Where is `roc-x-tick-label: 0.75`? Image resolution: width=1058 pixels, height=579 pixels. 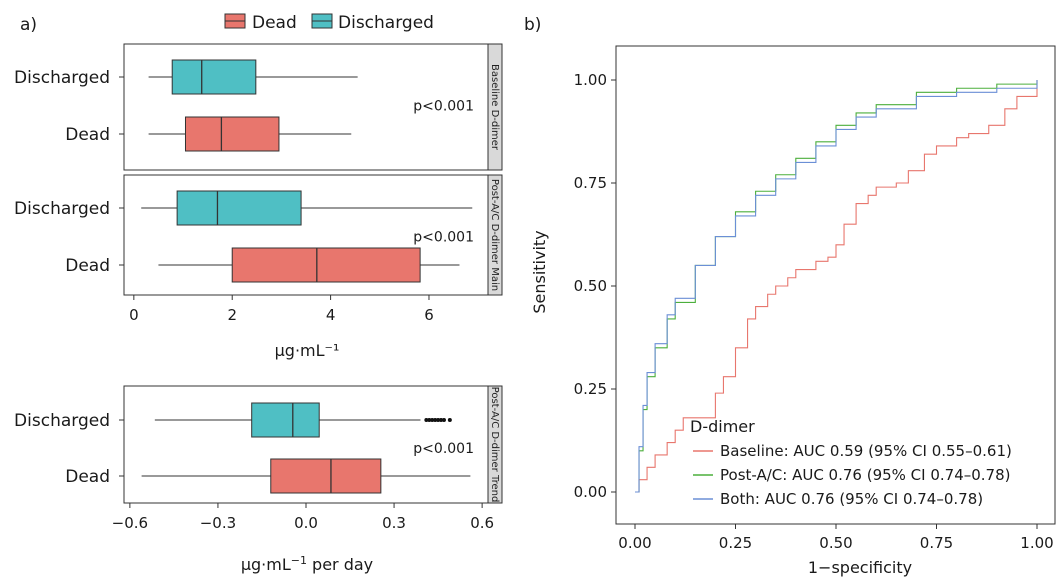 roc-x-tick-label: 0.75 is located at coordinates (936, 543).